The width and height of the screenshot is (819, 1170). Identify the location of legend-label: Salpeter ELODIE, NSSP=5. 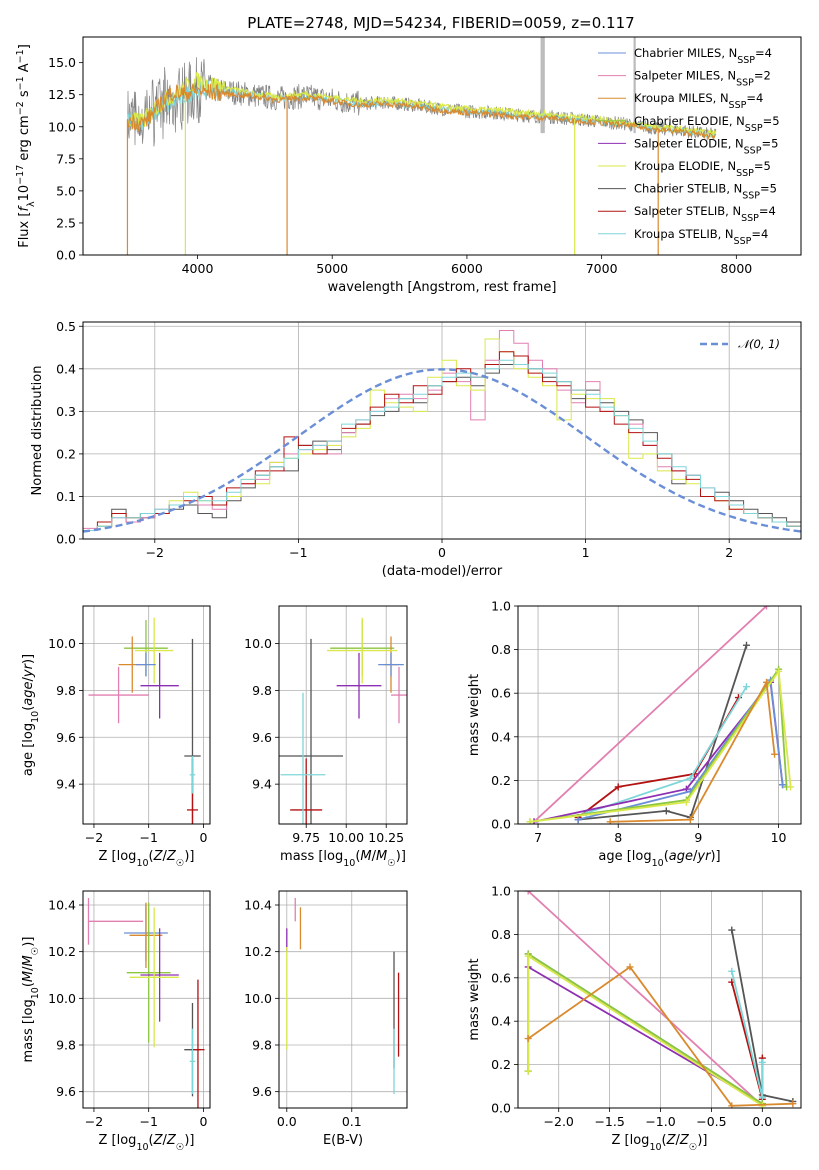
(706, 146).